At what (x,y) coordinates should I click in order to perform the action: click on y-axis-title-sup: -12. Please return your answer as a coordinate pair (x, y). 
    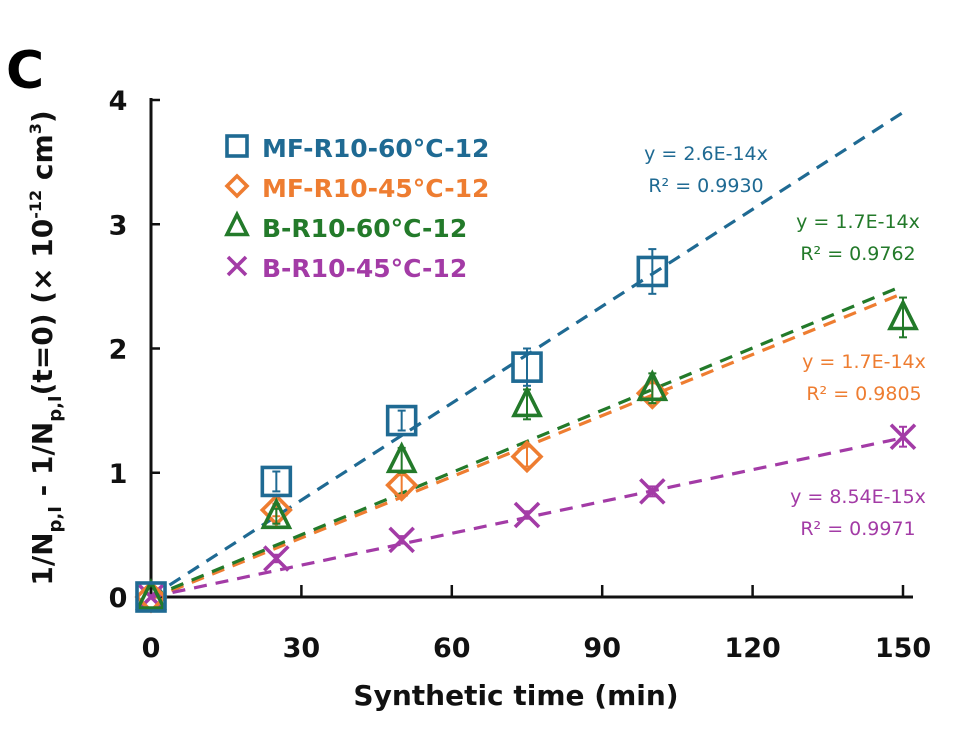
    Looking at the image, I should click on (35, 204).